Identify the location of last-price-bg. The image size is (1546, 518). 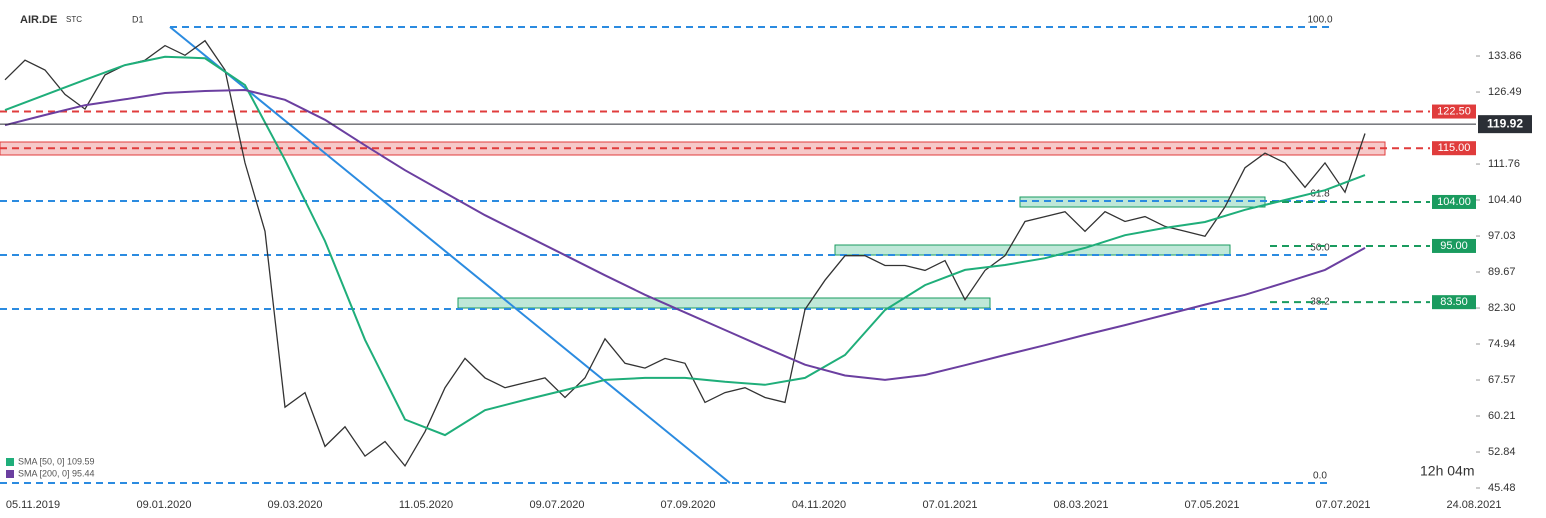
(1505, 124).